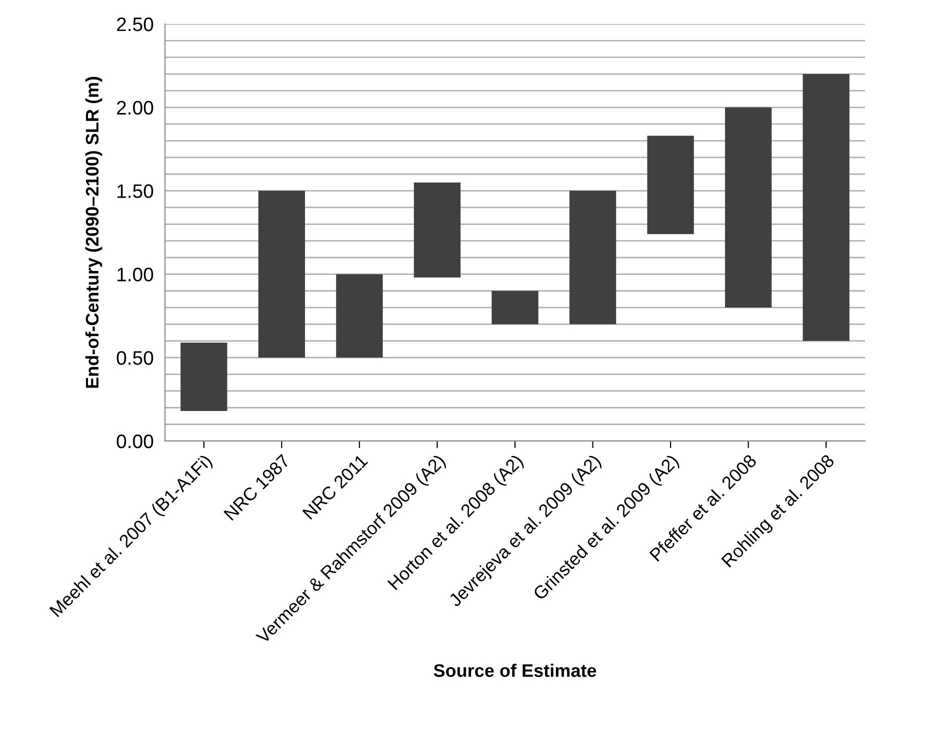 This screenshot has width=925, height=737. Describe the element at coordinates (93, 232) in the screenshot. I see `y-axis-title: End-of-Century (2090–2100) SLR (m)` at that location.